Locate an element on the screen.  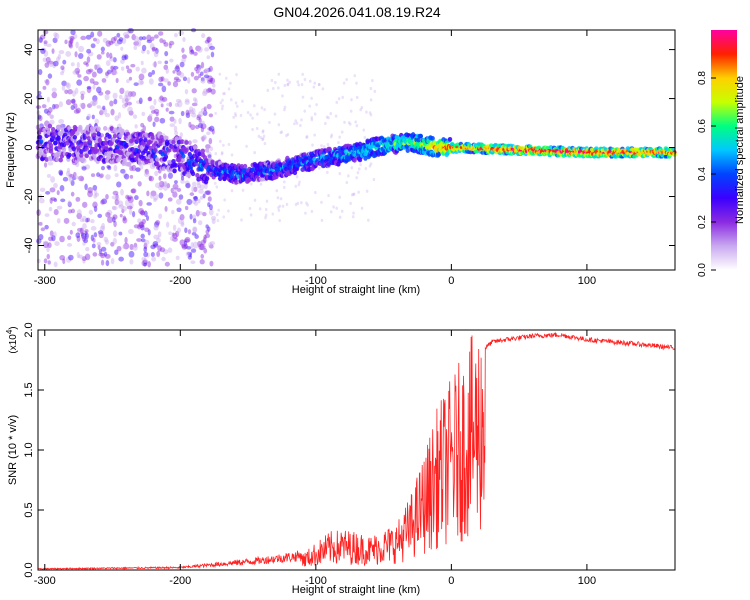
y-tick-label: 0.5 is located at coordinates (29, 509).